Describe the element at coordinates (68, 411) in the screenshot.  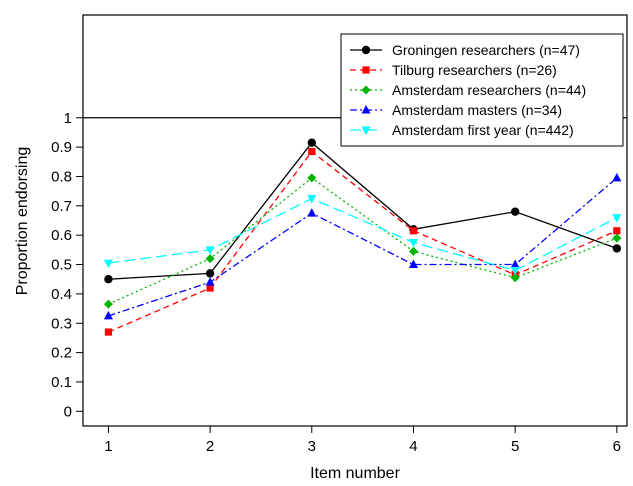
I see `y-tick-label: 0` at that location.